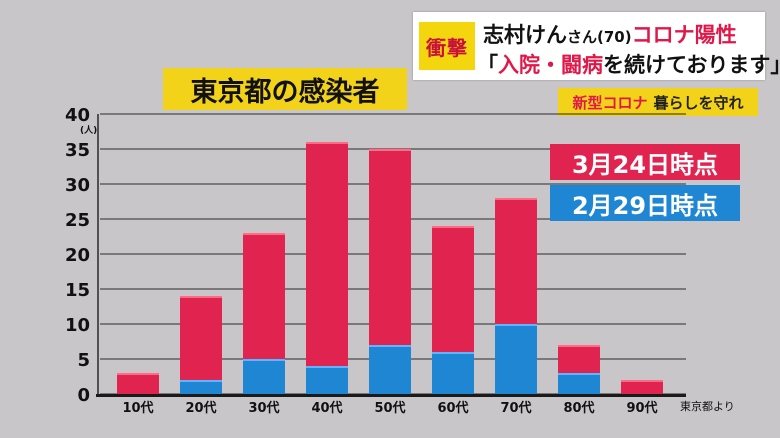 This screenshot has width=780, height=438. What do you see at coordinates (599, 37) in the screenshot?
I see `headline-name-suffix: さん(70)` at bounding box center [599, 37].